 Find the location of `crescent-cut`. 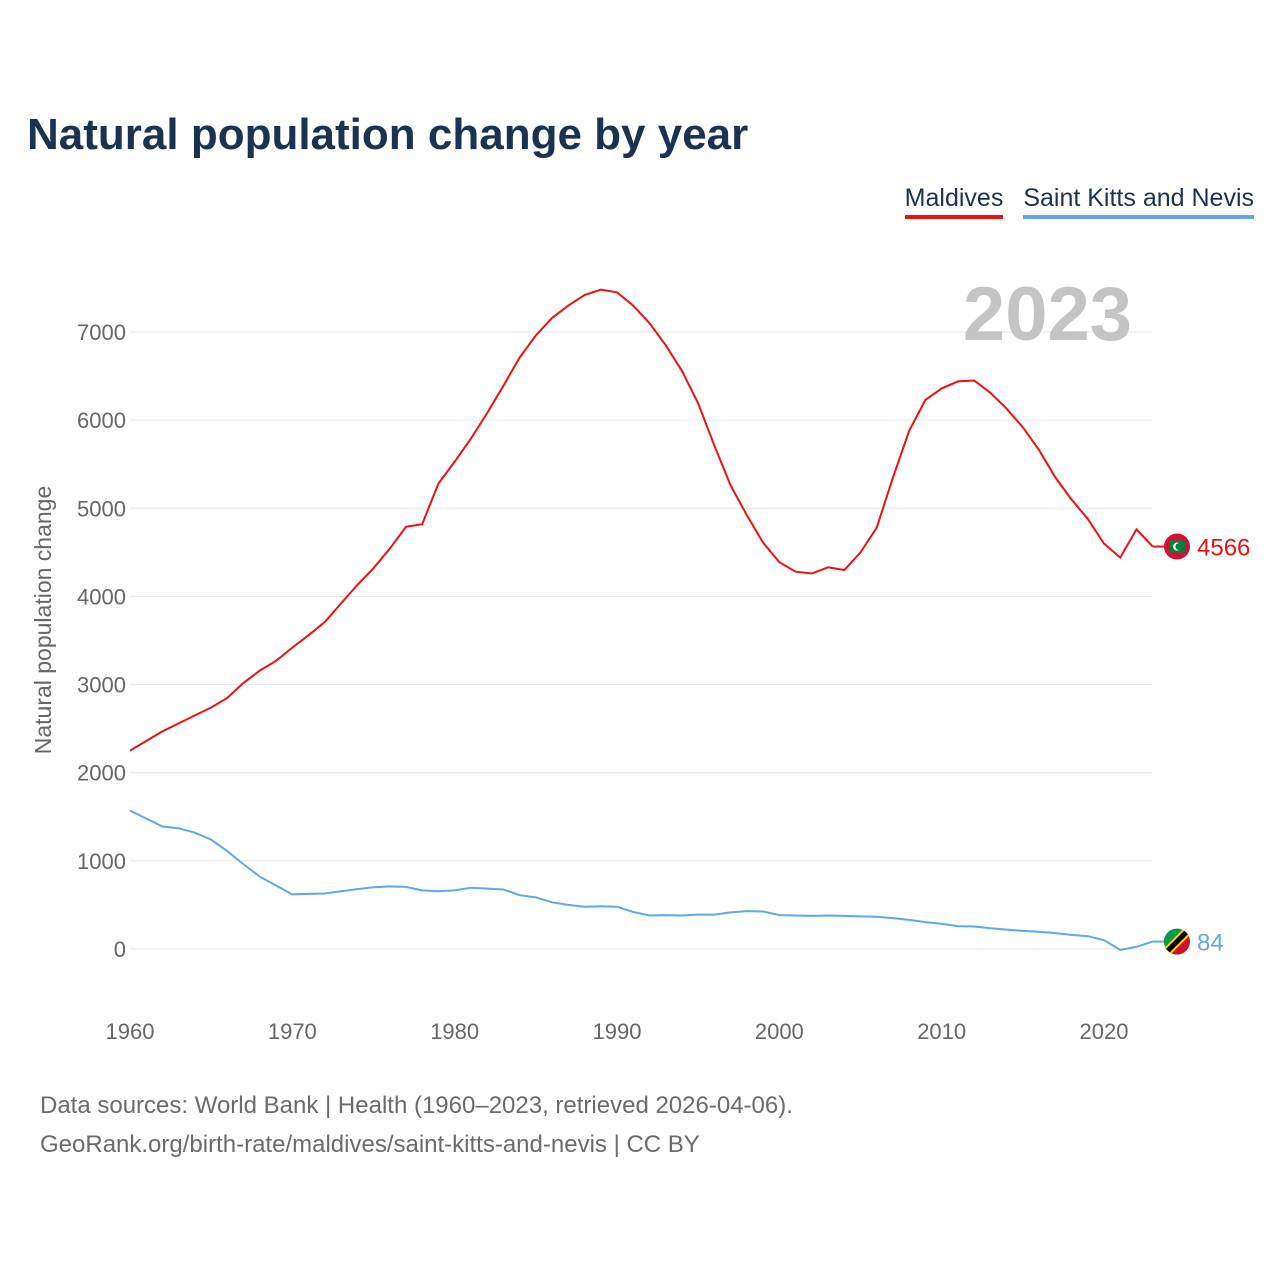

crescent-cut is located at coordinates (1179, 546).